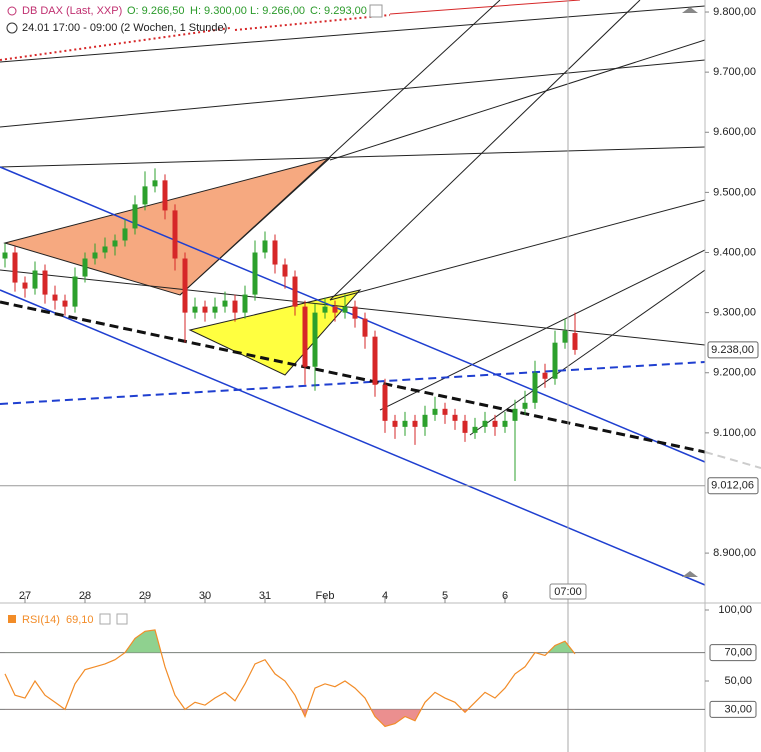  Describe the element at coordinates (41, 620) in the screenshot. I see `rsi-title: RSI(14)` at that location.